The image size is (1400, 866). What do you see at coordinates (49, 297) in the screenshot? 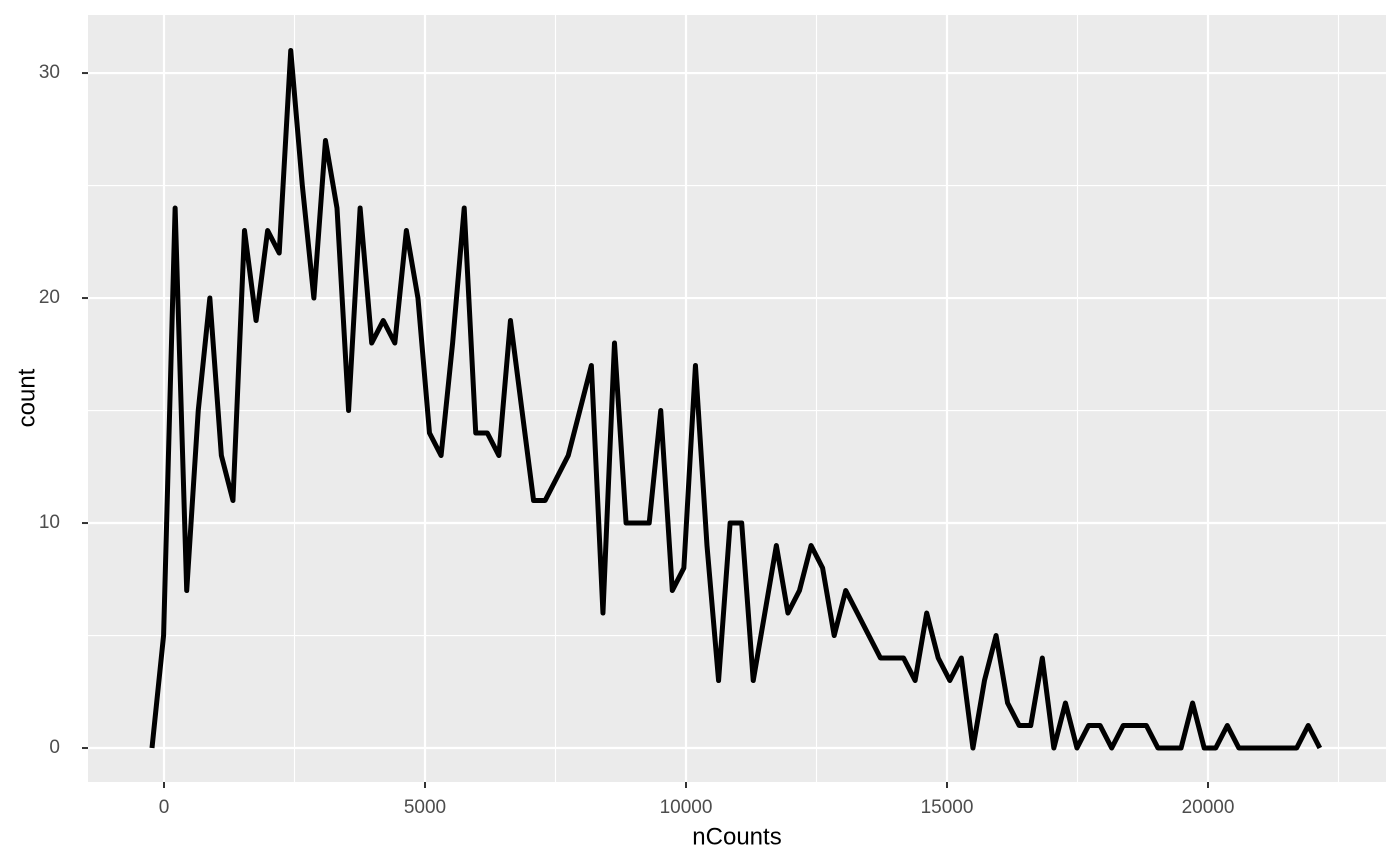
I see `y-tick-label: 20` at bounding box center [49, 297].